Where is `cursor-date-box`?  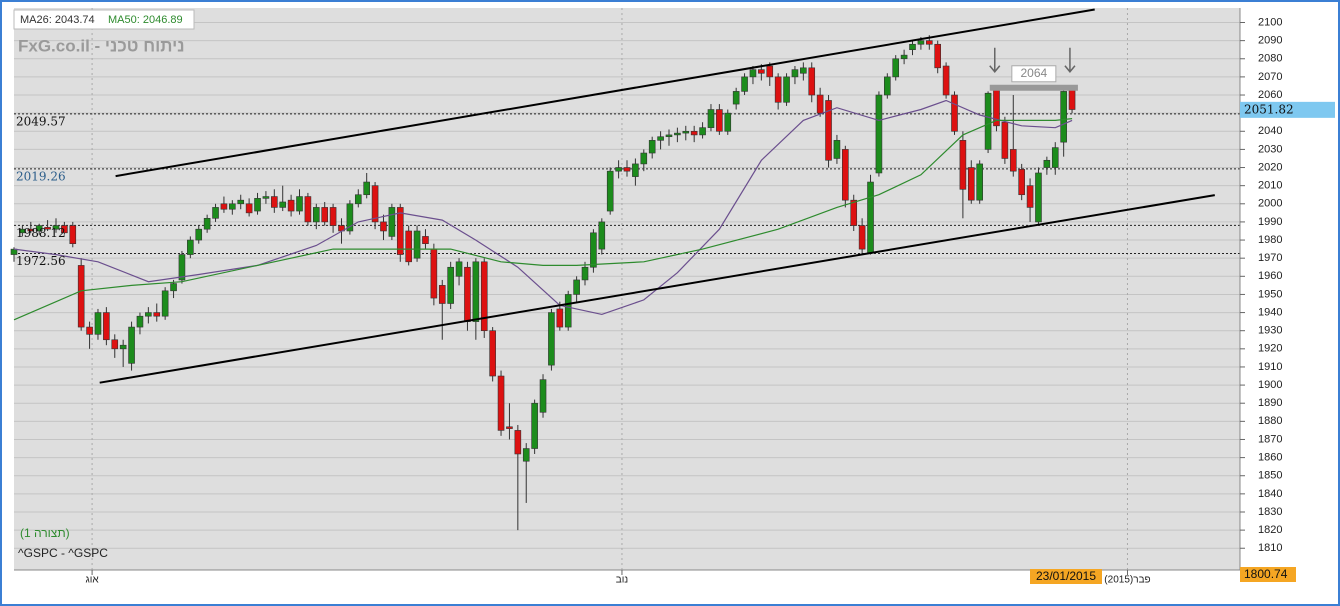
cursor-date-box is located at coordinates (1066, 576).